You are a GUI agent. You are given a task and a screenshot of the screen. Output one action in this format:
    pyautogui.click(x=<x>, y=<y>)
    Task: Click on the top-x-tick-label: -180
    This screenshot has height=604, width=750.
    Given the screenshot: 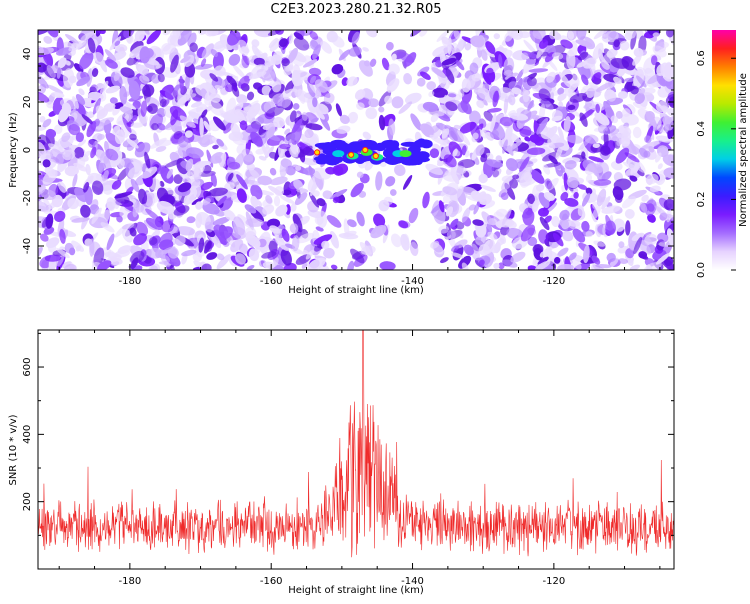 What is the action you would take?
    pyautogui.click(x=130, y=281)
    